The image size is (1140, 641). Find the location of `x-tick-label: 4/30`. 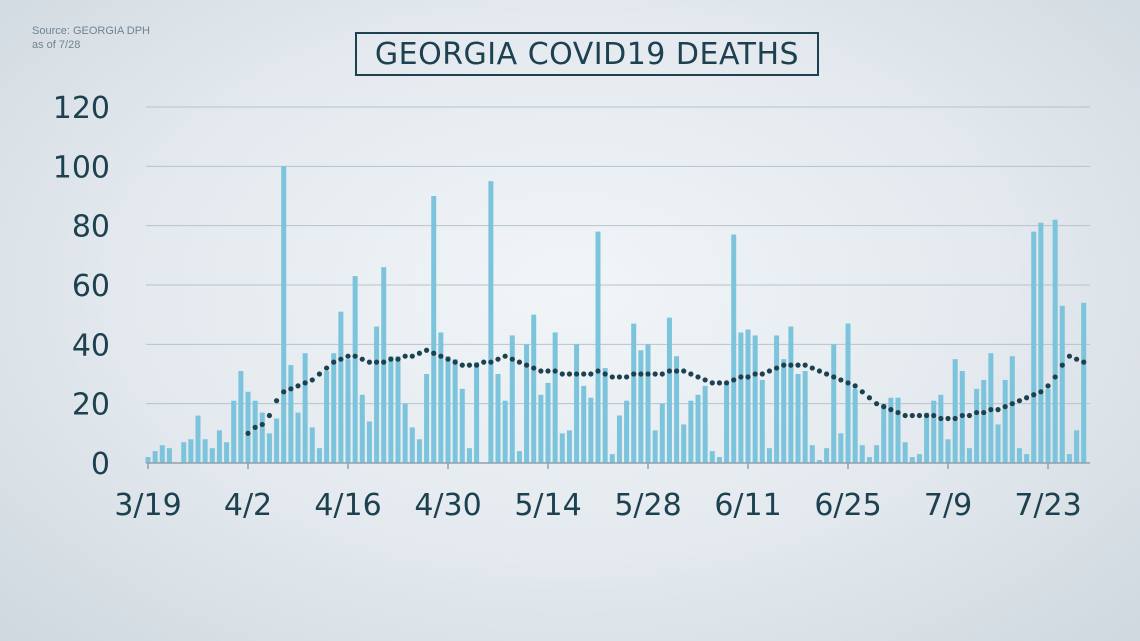

x-tick-label: 4/30 is located at coordinates (447, 505).